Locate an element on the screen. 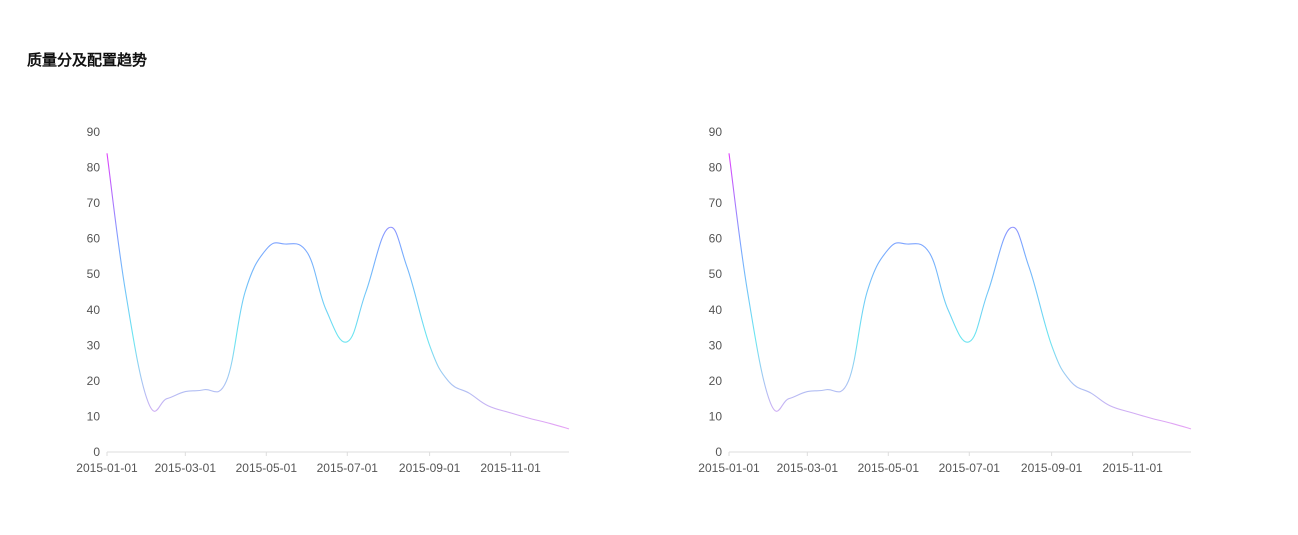  page-title: 质量分及配置趋势 is located at coordinates (87, 60).